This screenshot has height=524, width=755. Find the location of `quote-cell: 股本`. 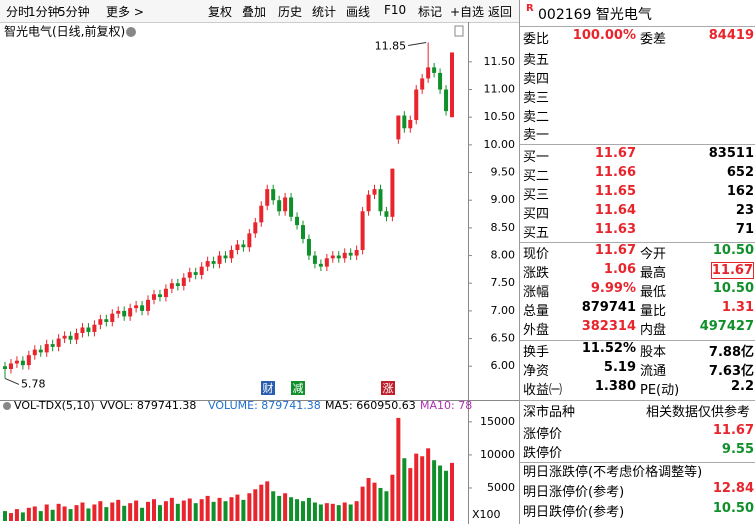

quote-cell: 股本 is located at coordinates (653, 352).